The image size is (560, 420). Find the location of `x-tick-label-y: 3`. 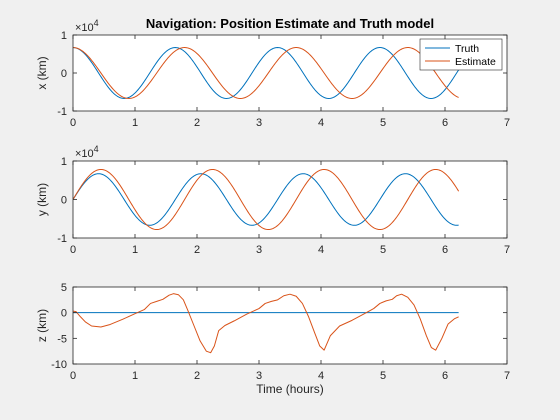

x-tick-label-y: 3 is located at coordinates (259, 250).